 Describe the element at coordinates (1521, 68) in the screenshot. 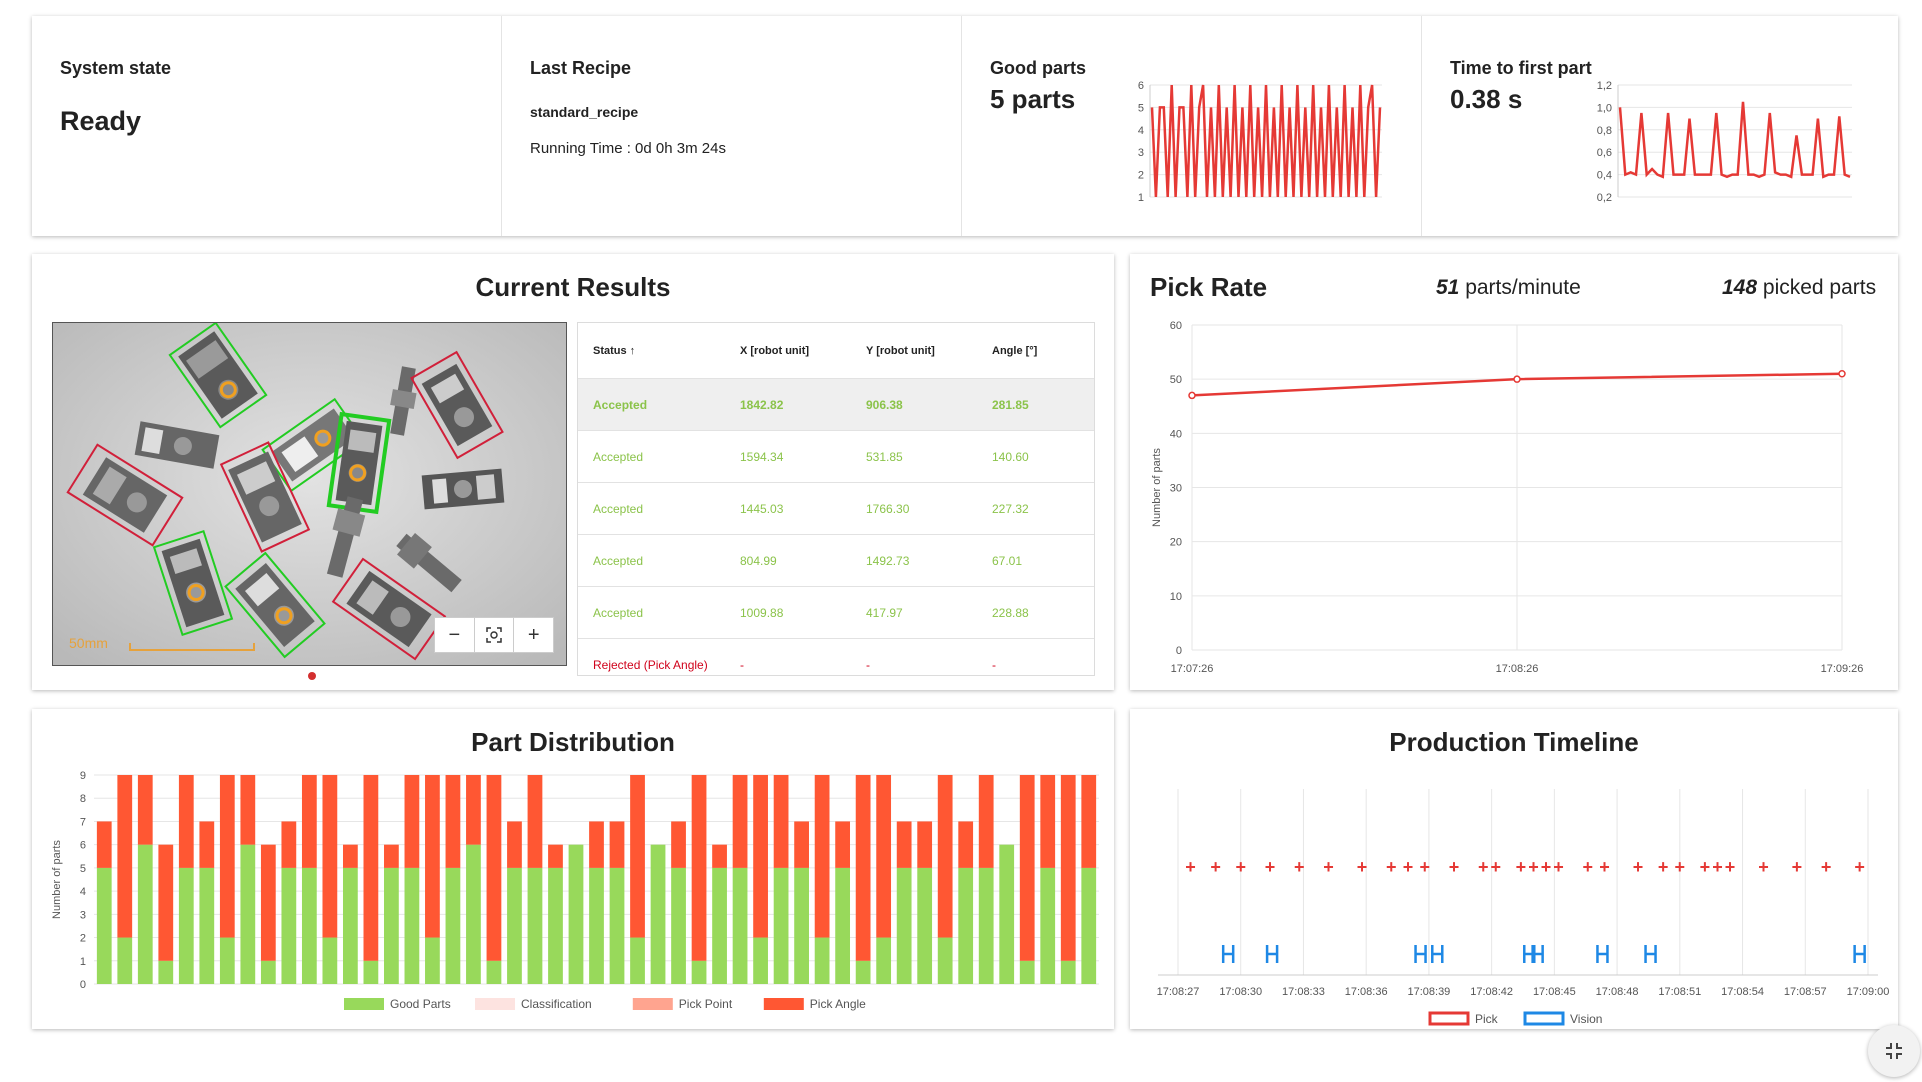

I see `kpi-time-first-part-label: Time to first part` at that location.